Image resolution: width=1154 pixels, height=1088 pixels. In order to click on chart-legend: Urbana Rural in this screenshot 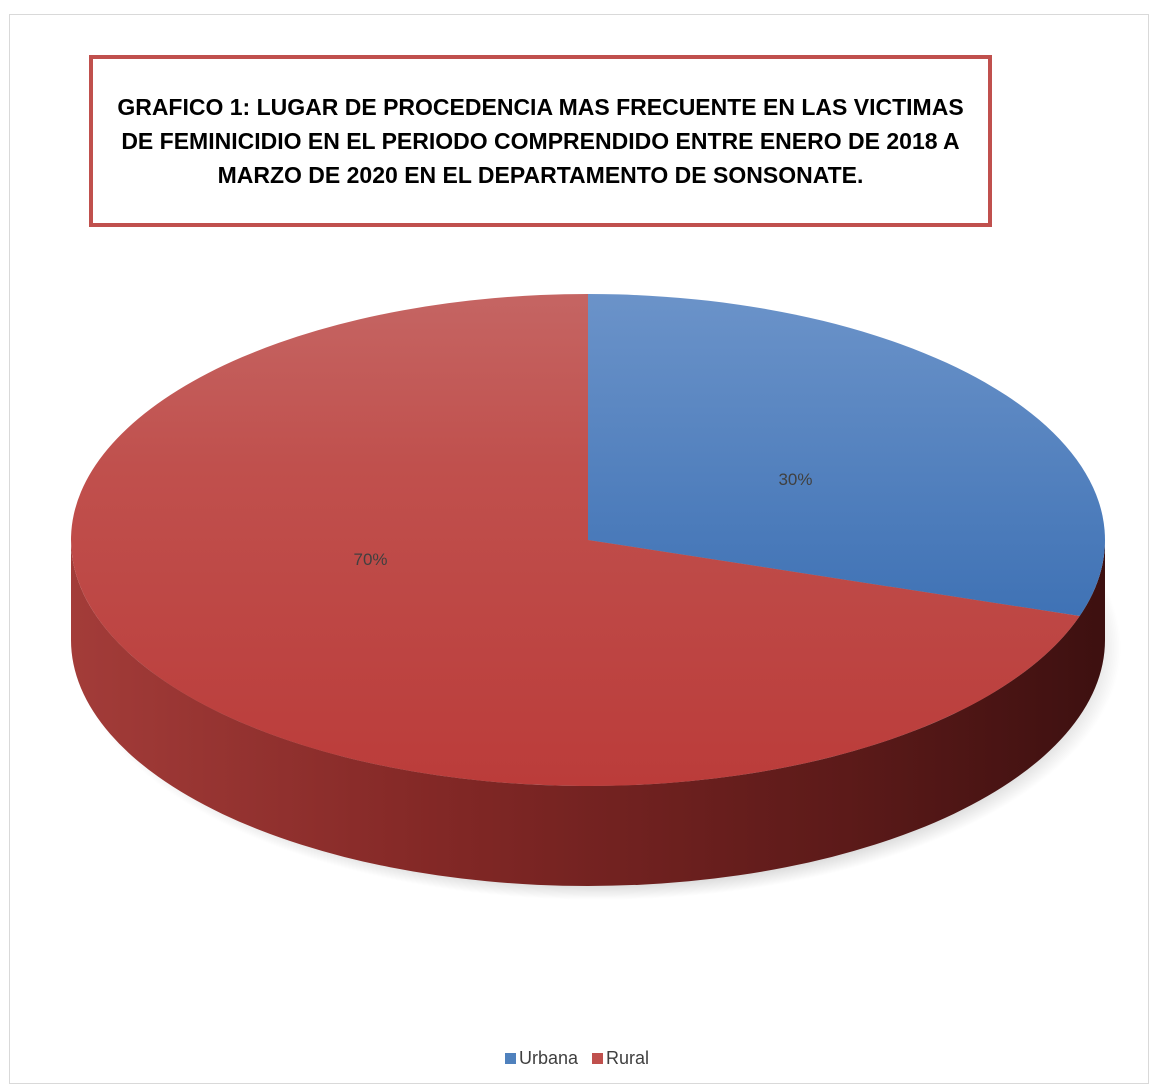, I will do `click(577, 1058)`.